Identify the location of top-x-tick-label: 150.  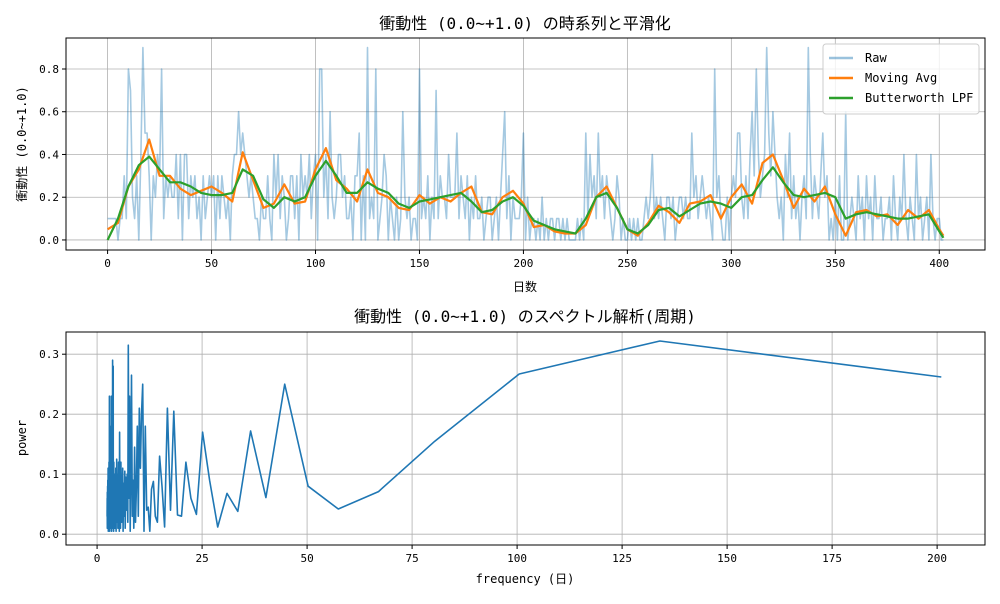
(420, 263).